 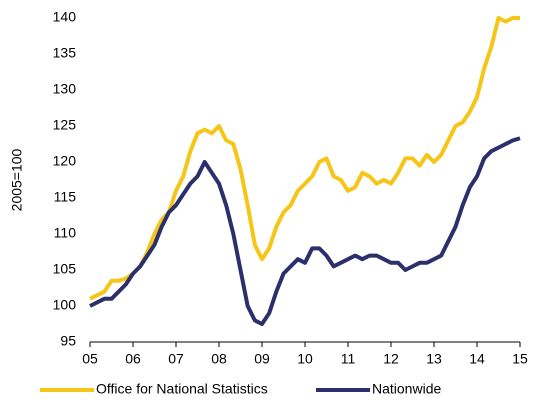 I want to click on y-tick-label: 130, so click(x=65, y=89).